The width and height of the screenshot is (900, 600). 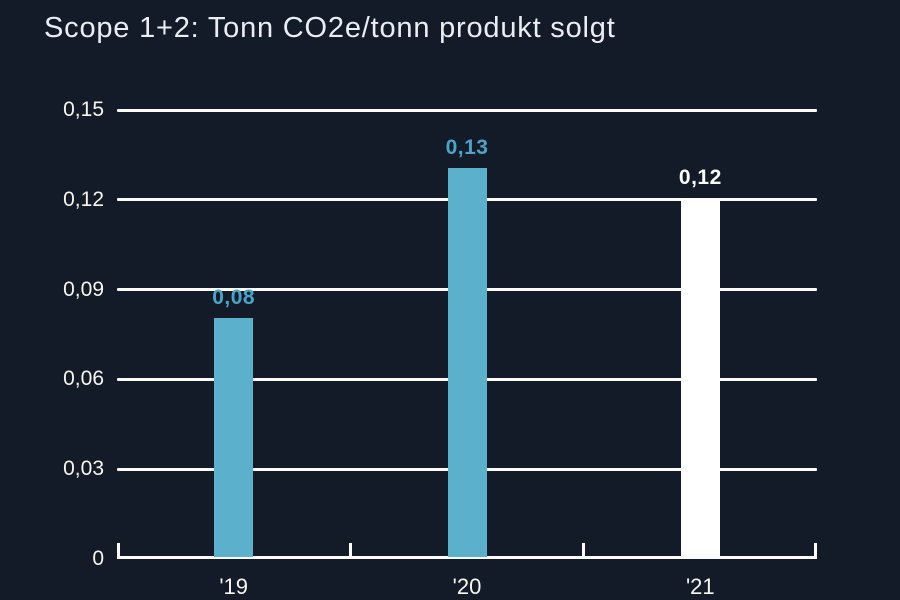 I want to click on bar-value-label: 0,13, so click(x=467, y=147).